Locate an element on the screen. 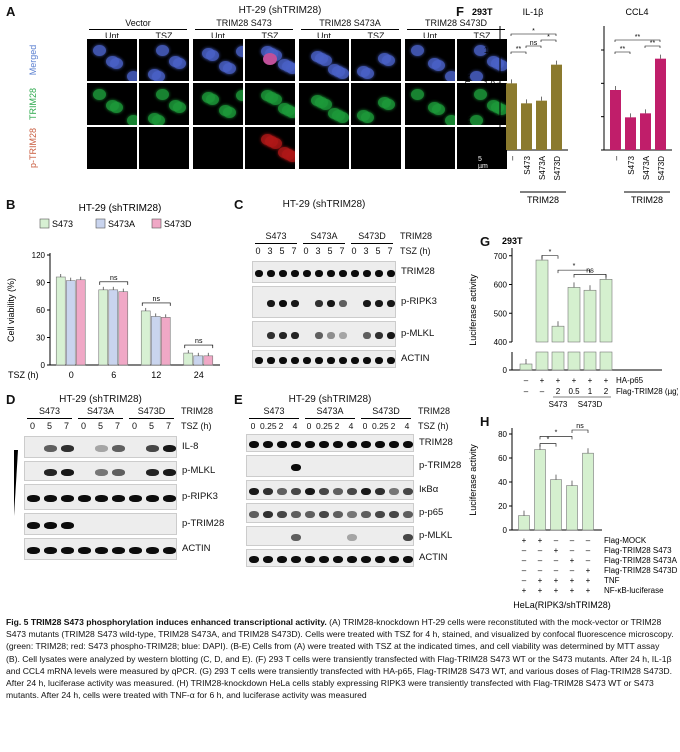 This screenshot has width=680, height=752. panel-a-scale-text: 5 µm is located at coordinates (483, 163).